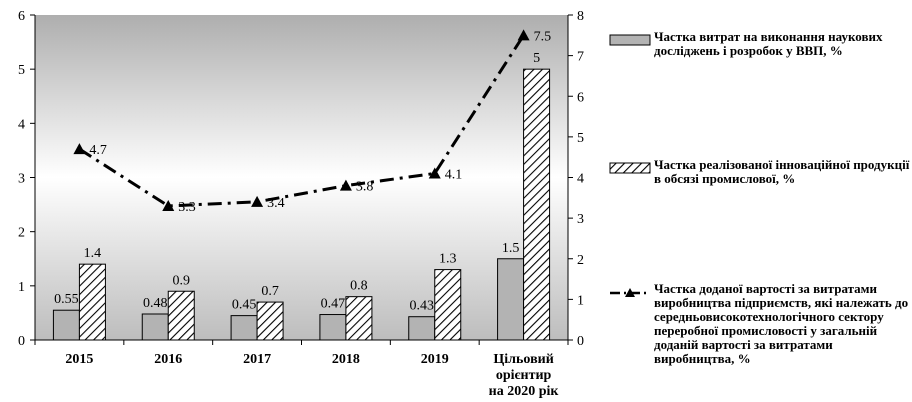 This screenshot has height=402, width=912. Describe the element at coordinates (580, 260) in the screenshot. I see `y-right-tick-label: 2` at that location.